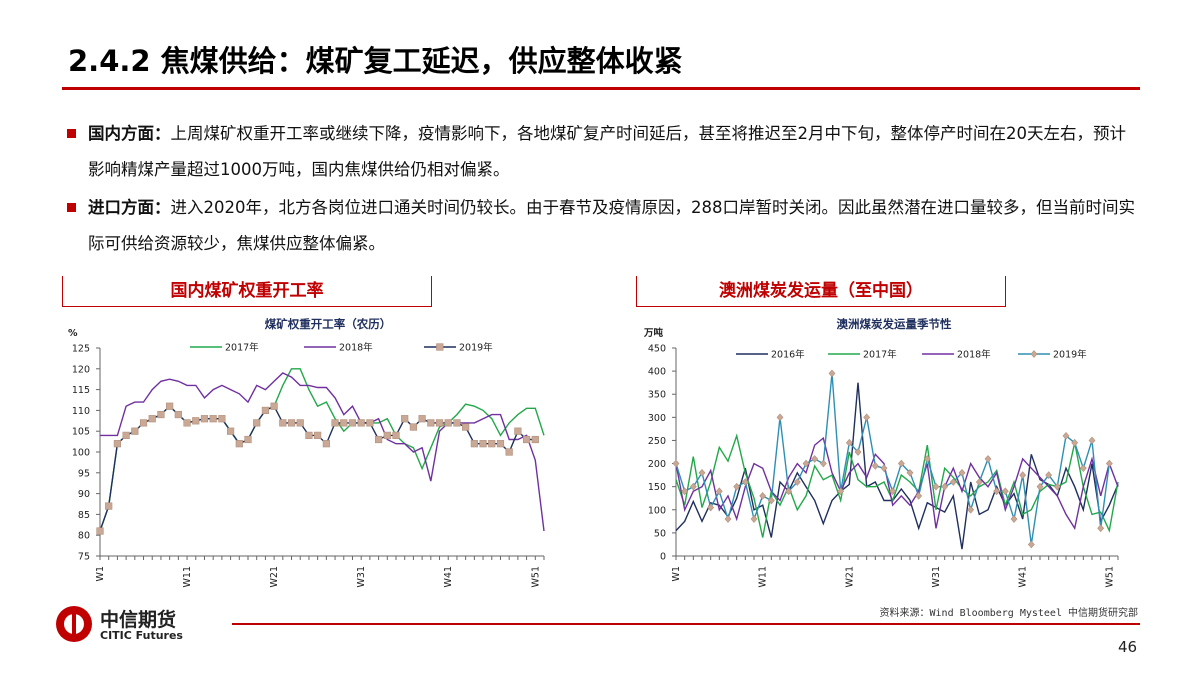 Image resolution: width=1200 pixels, height=675 pixels. What do you see at coordinates (81, 369) in the screenshot?
I see `y-tick-label: 120` at bounding box center [81, 369].